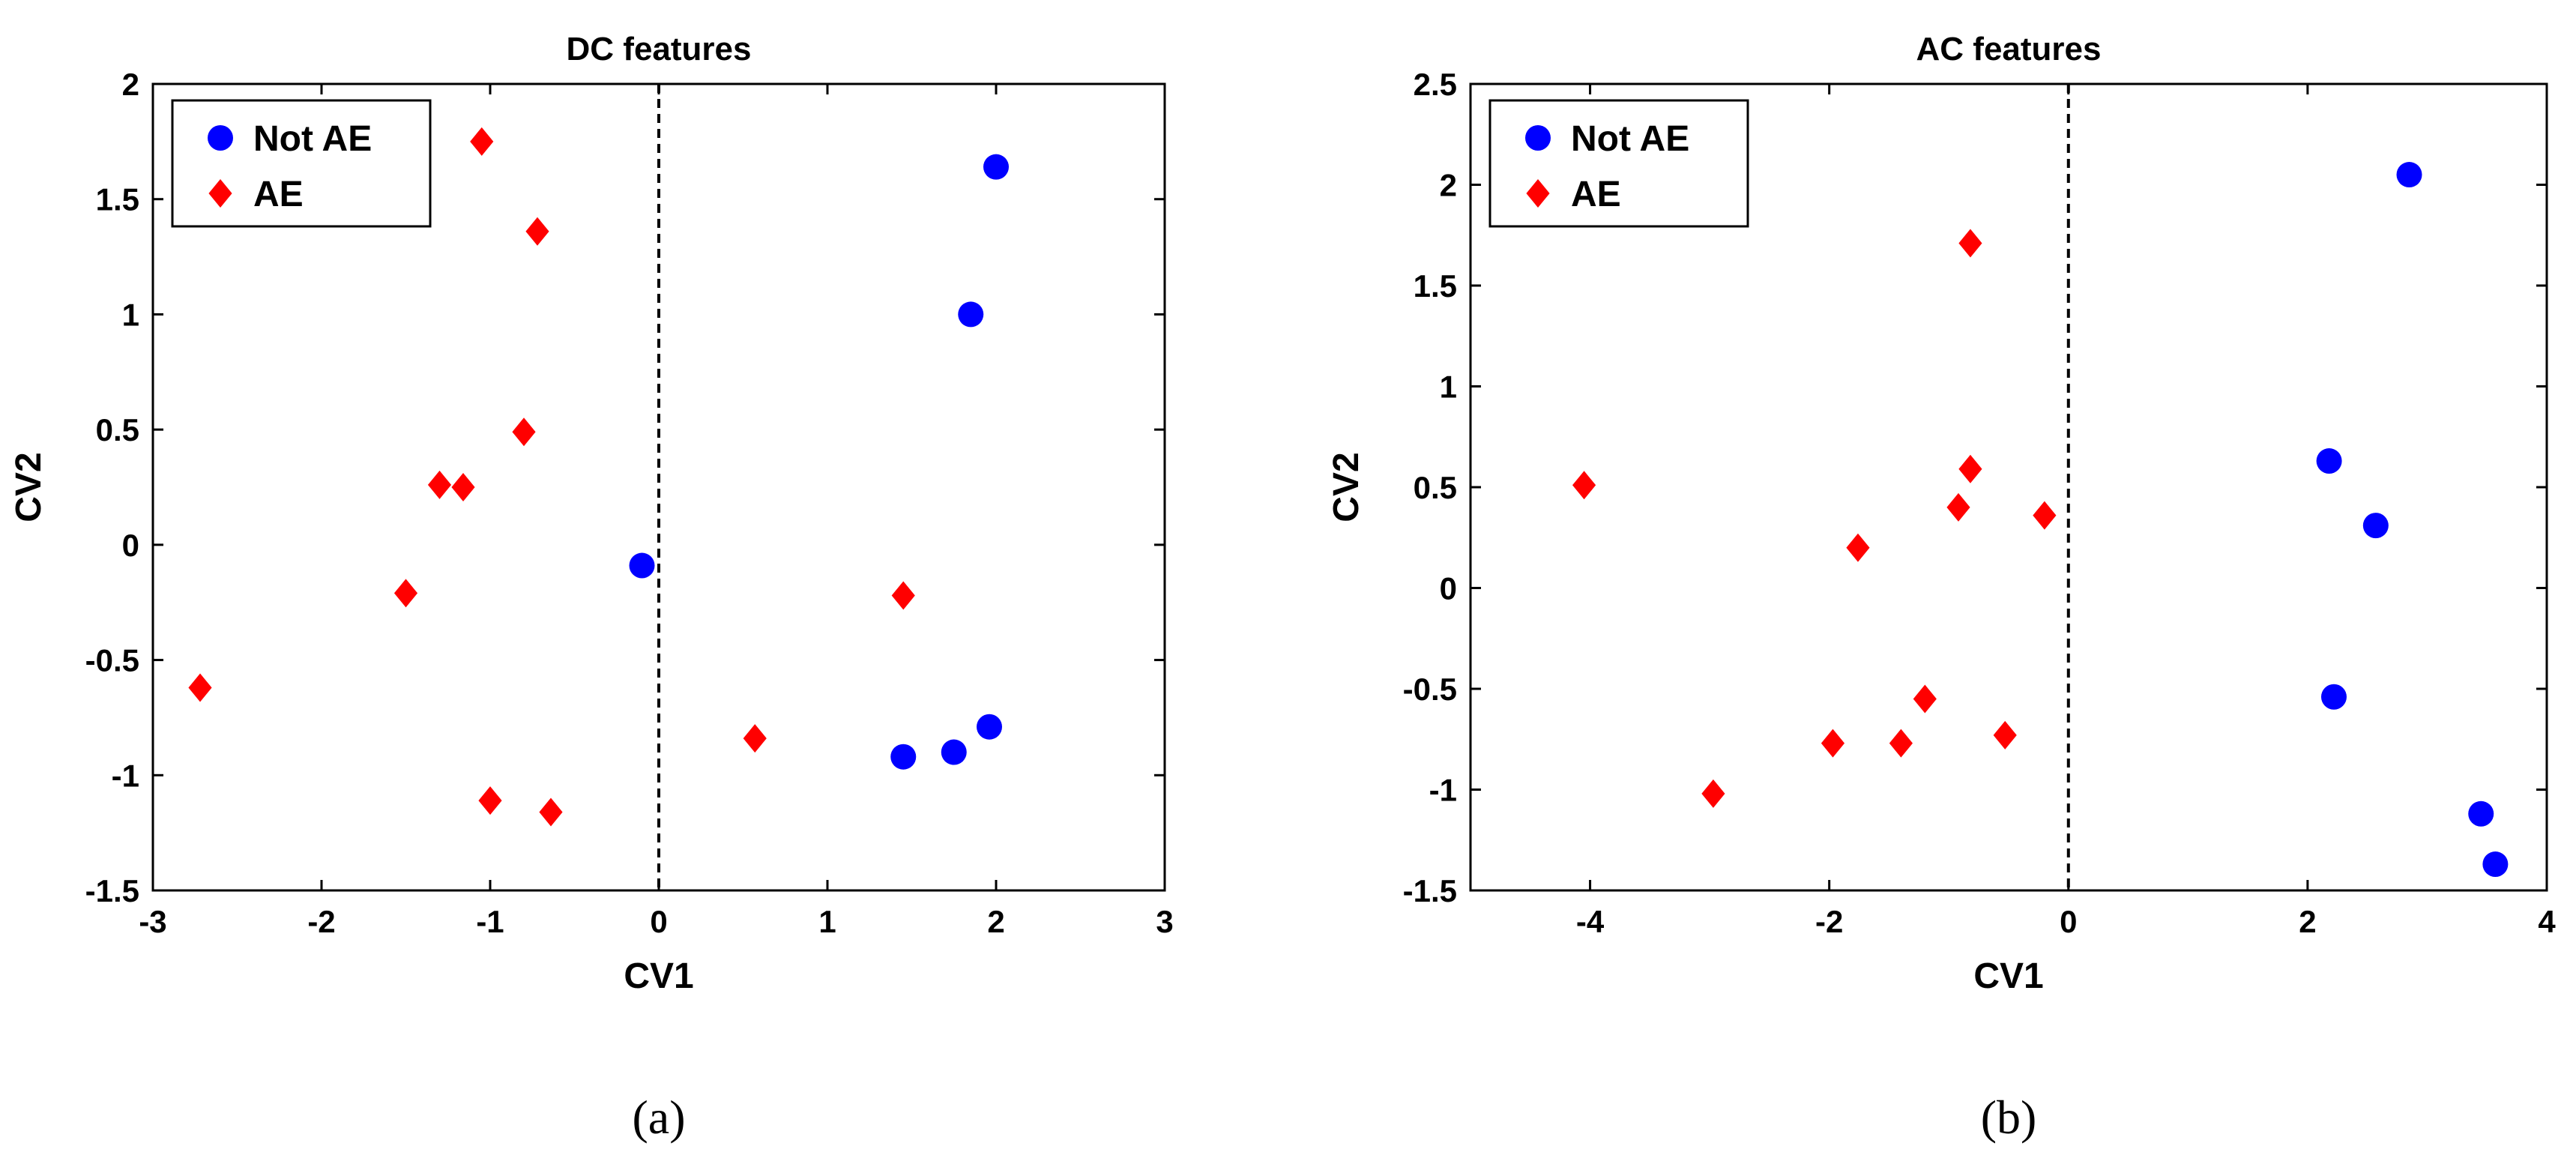 The height and width of the screenshot is (1173, 2576). I want to click on x-tick-label: -4, so click(1591, 921).